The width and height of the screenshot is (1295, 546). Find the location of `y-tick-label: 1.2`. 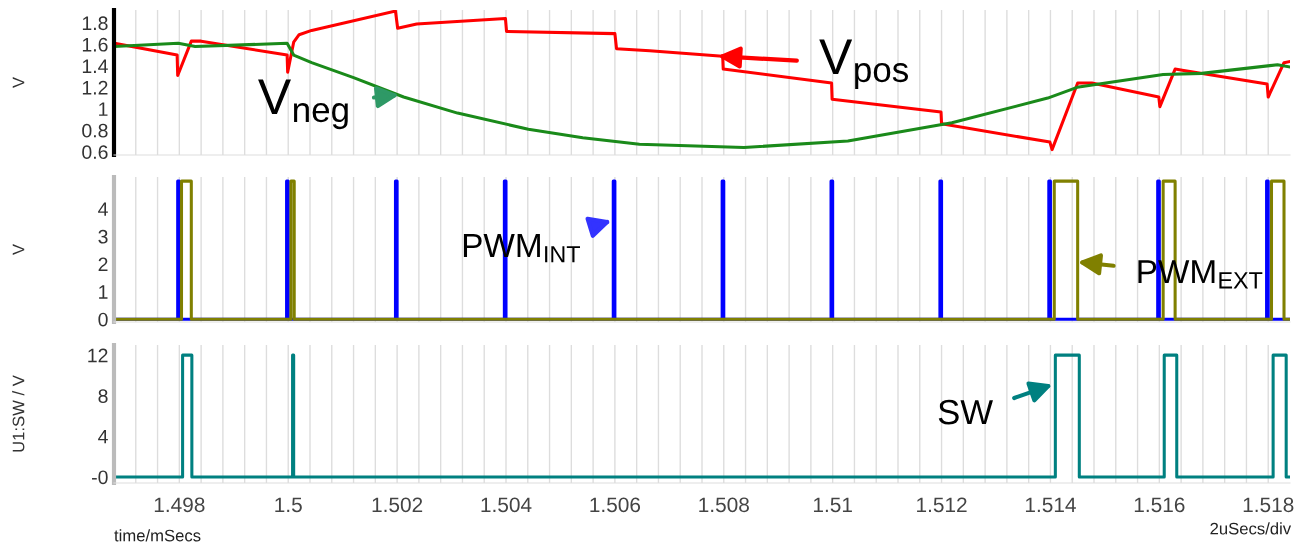

y-tick-label: 1.2 is located at coordinates (95, 87).